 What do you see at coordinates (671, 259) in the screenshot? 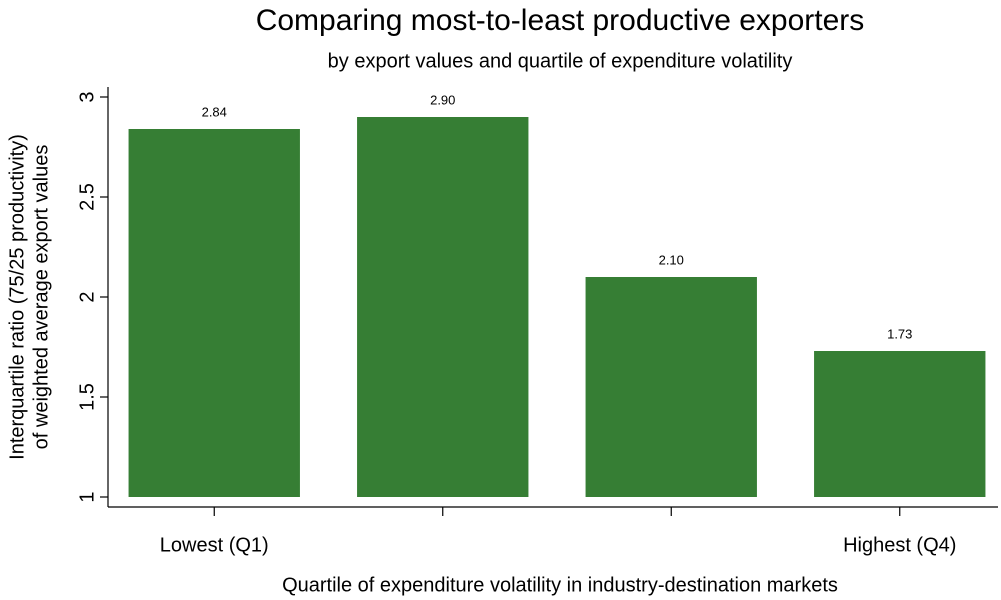
I see `value-label: 2.10` at bounding box center [671, 259].